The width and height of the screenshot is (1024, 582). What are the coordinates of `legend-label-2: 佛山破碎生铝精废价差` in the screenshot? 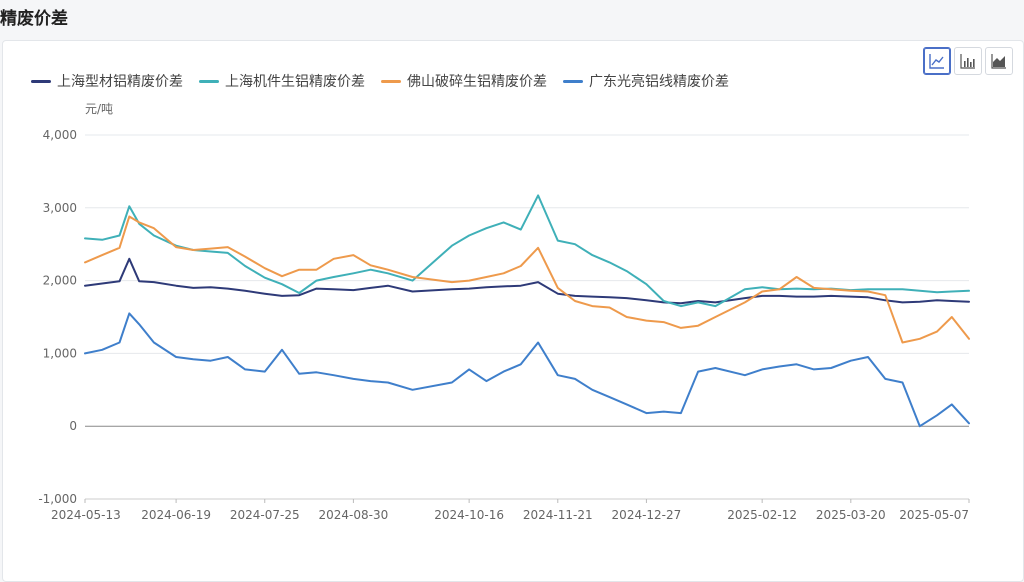 It's located at (477, 82).